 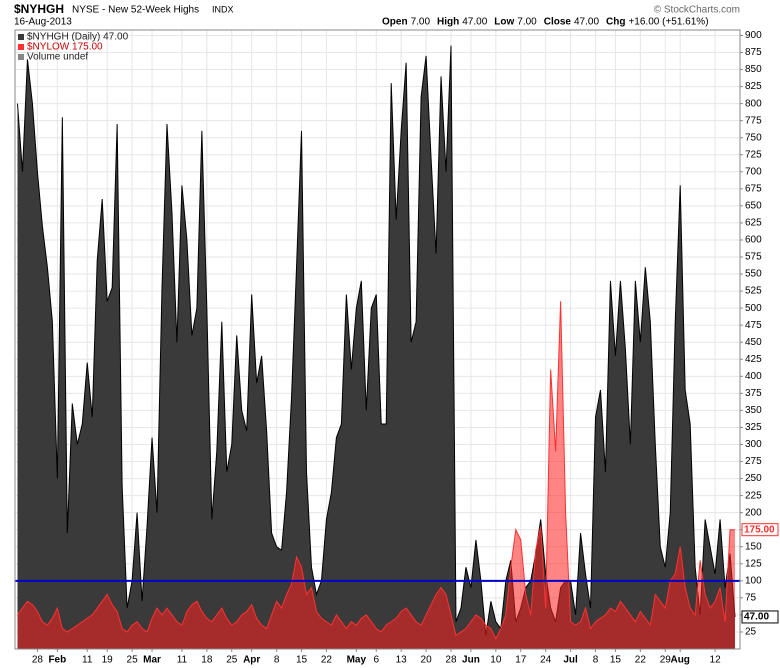 I want to click on y-tick-label: 75, so click(x=751, y=598).